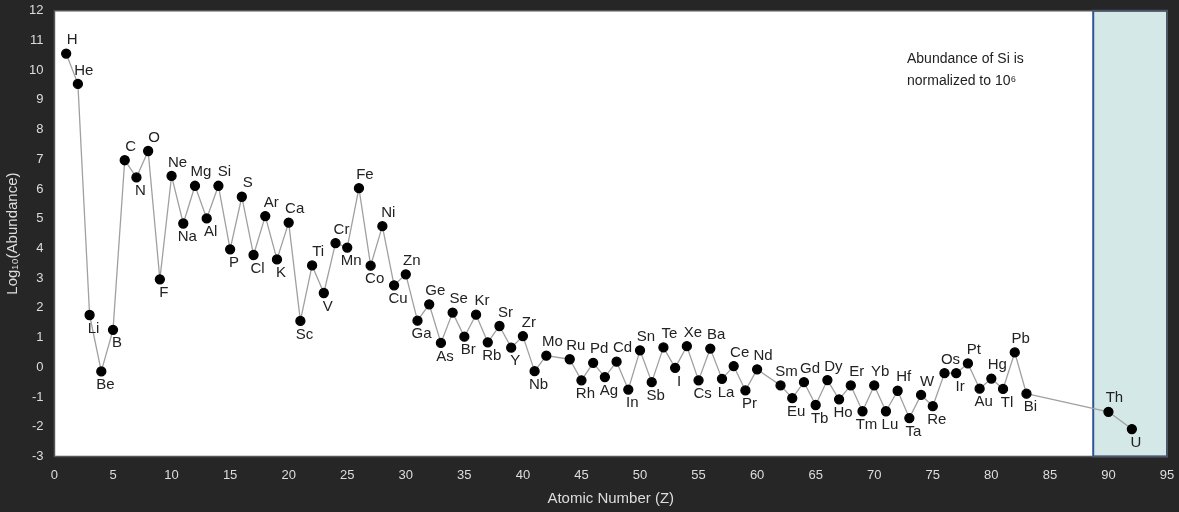  I want to click on x-tick-label: 30, so click(406, 474).